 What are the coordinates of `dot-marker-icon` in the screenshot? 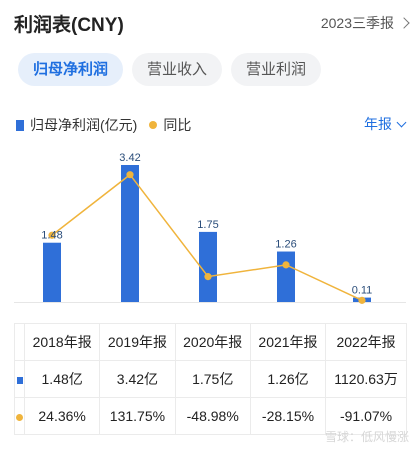 It's located at (19, 417).